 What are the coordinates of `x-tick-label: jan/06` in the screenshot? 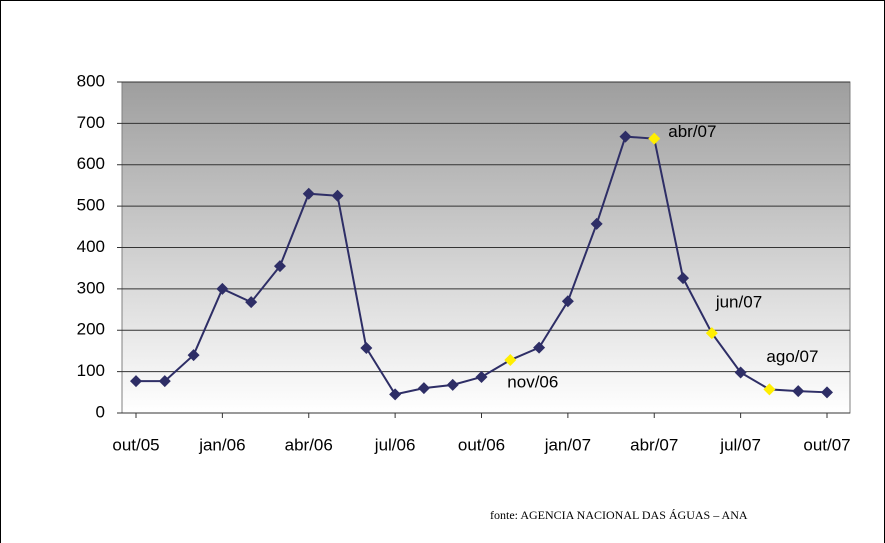 It's located at (221, 444).